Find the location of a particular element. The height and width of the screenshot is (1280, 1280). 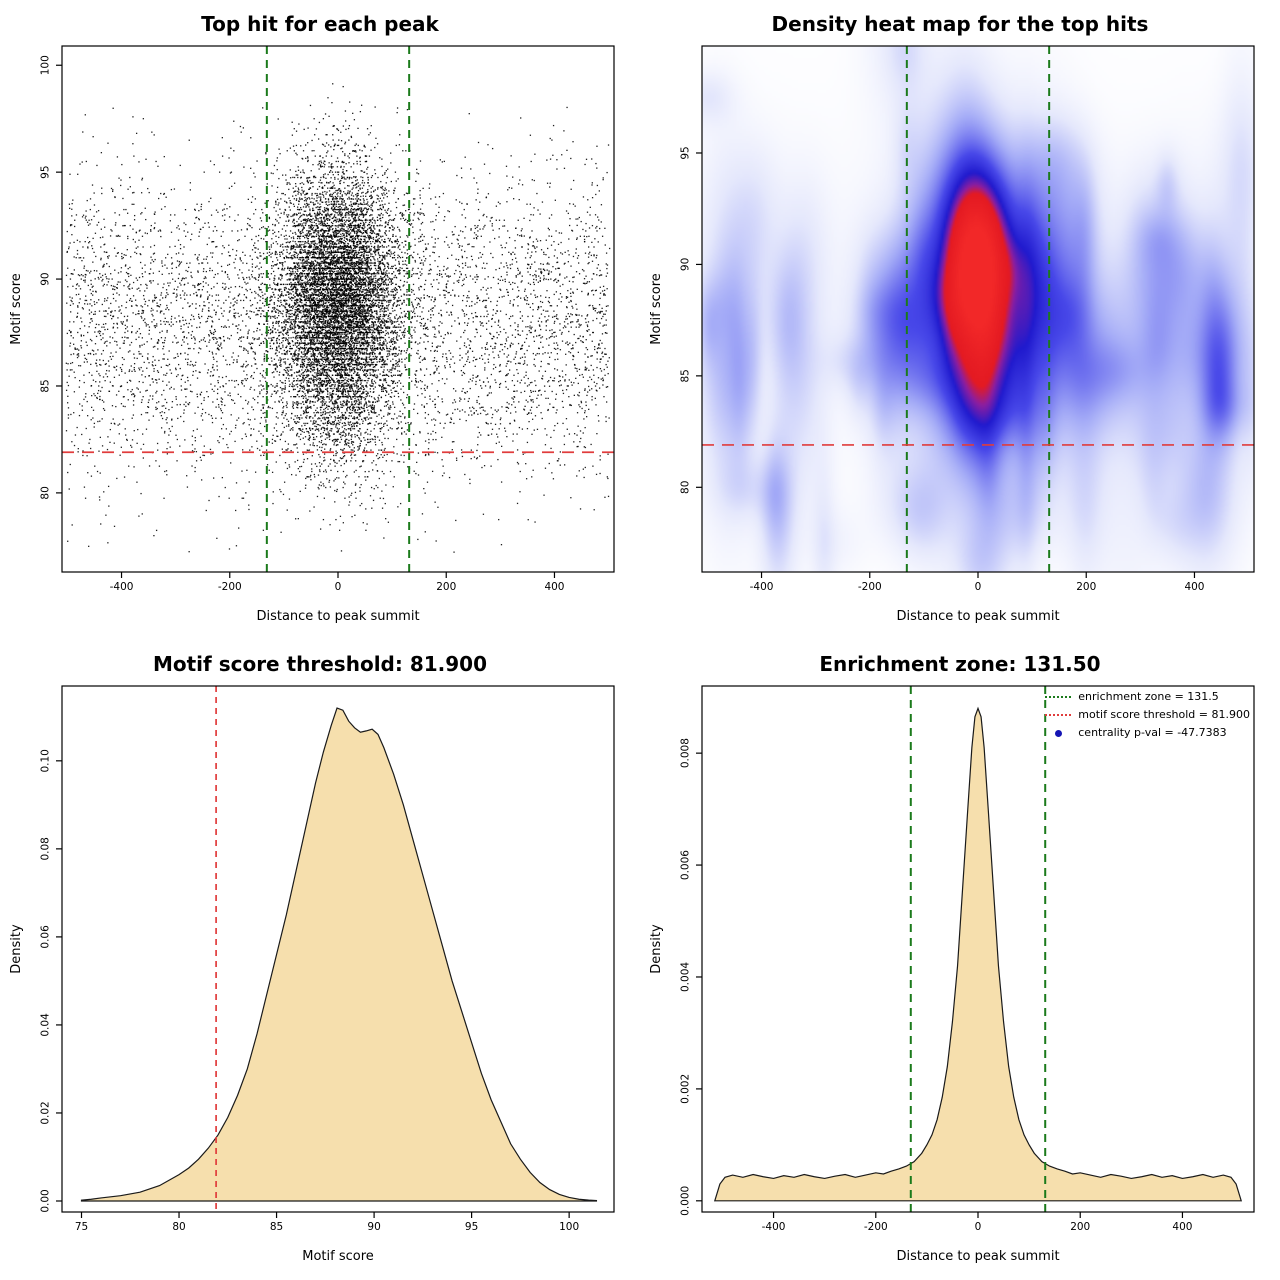

score-density-title: Motif score threshold: 81.900 is located at coordinates (320, 664).